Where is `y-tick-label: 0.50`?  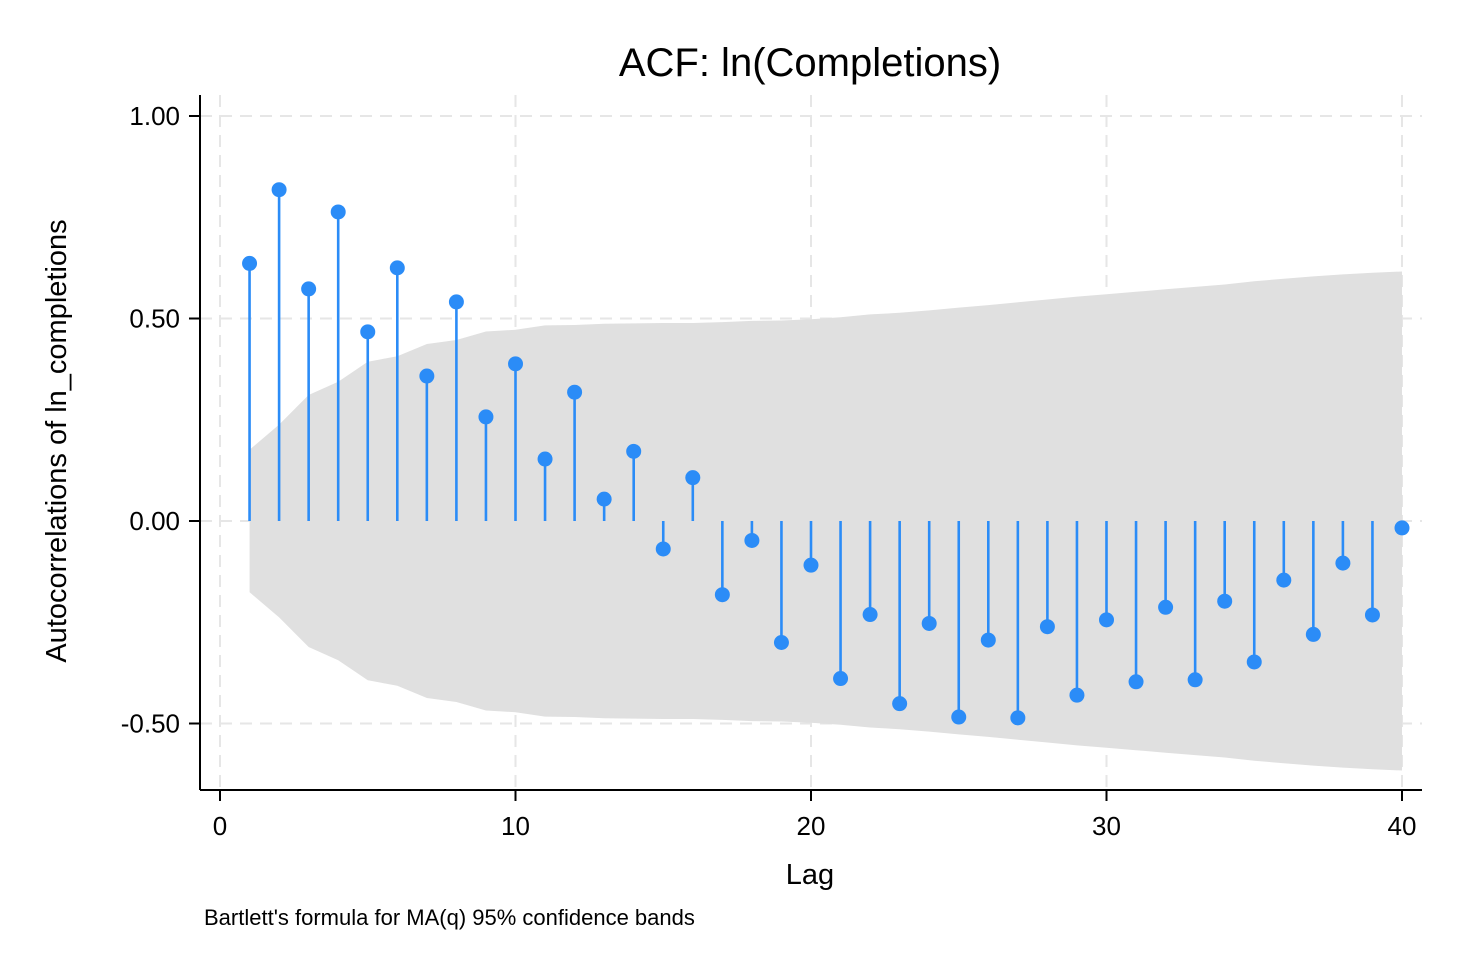 y-tick-label: 0.50 is located at coordinates (154, 319).